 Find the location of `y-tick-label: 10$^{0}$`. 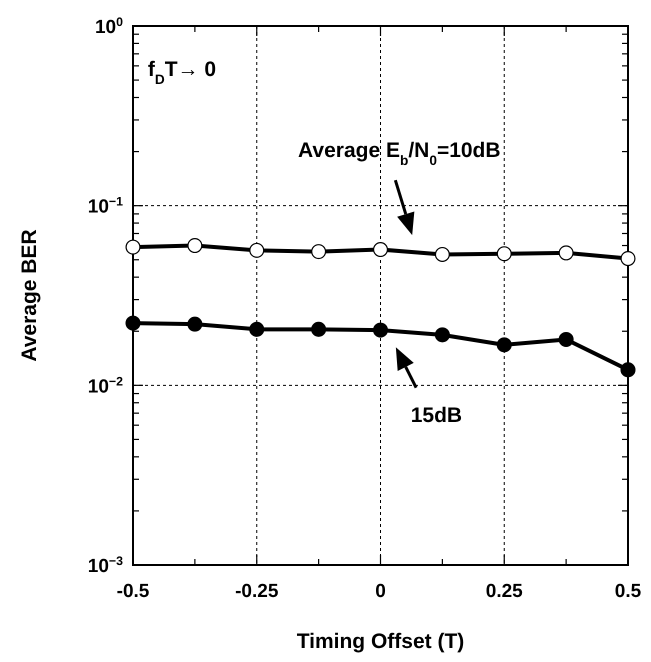

y-tick-label: 10$^{0}$ is located at coordinates (109, 26).